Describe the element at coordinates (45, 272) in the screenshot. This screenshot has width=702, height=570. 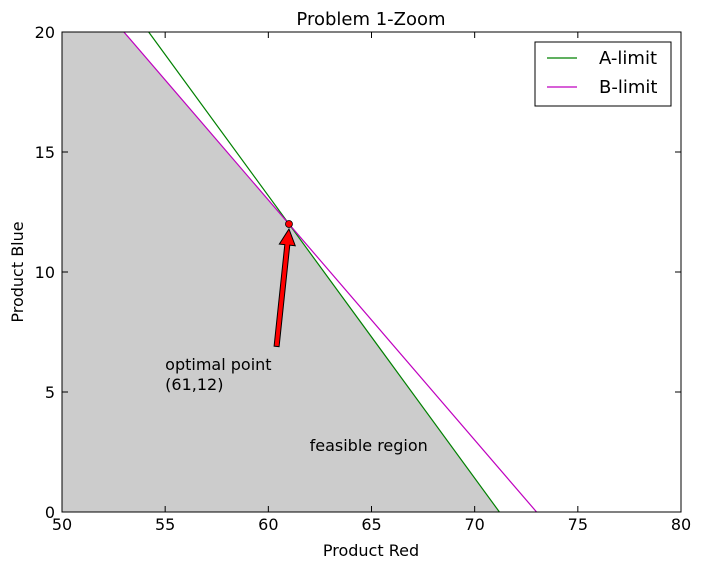
I see `y-tick-label: 10` at that location.